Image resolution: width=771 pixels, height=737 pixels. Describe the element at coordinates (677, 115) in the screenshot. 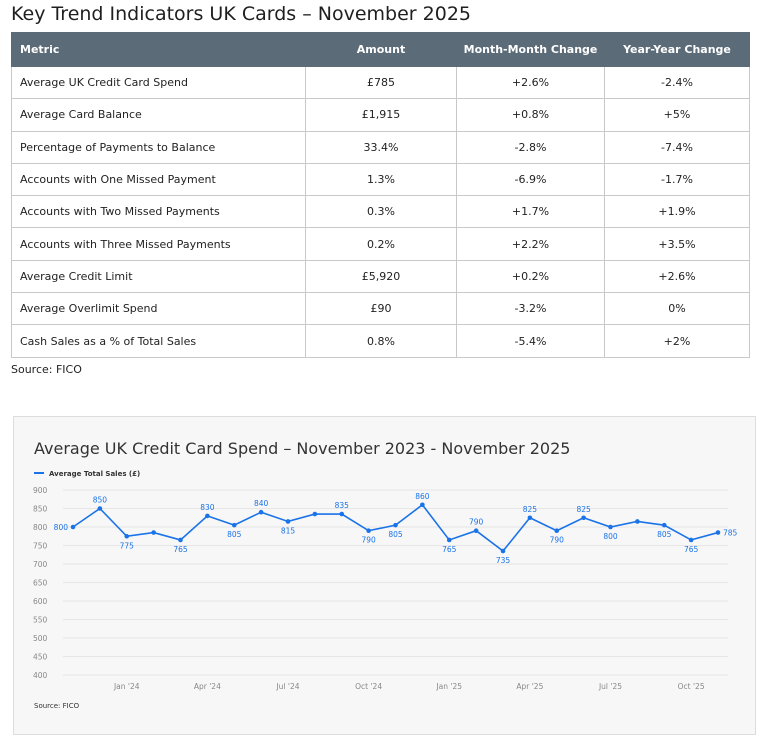

I see `table-cell: +5%` at that location.